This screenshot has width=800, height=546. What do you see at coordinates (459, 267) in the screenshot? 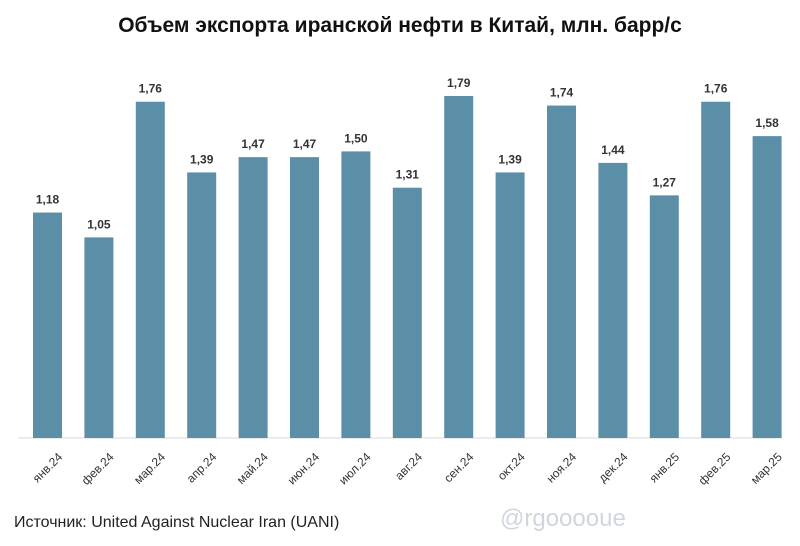
I see `bar-сен.24` at bounding box center [459, 267].